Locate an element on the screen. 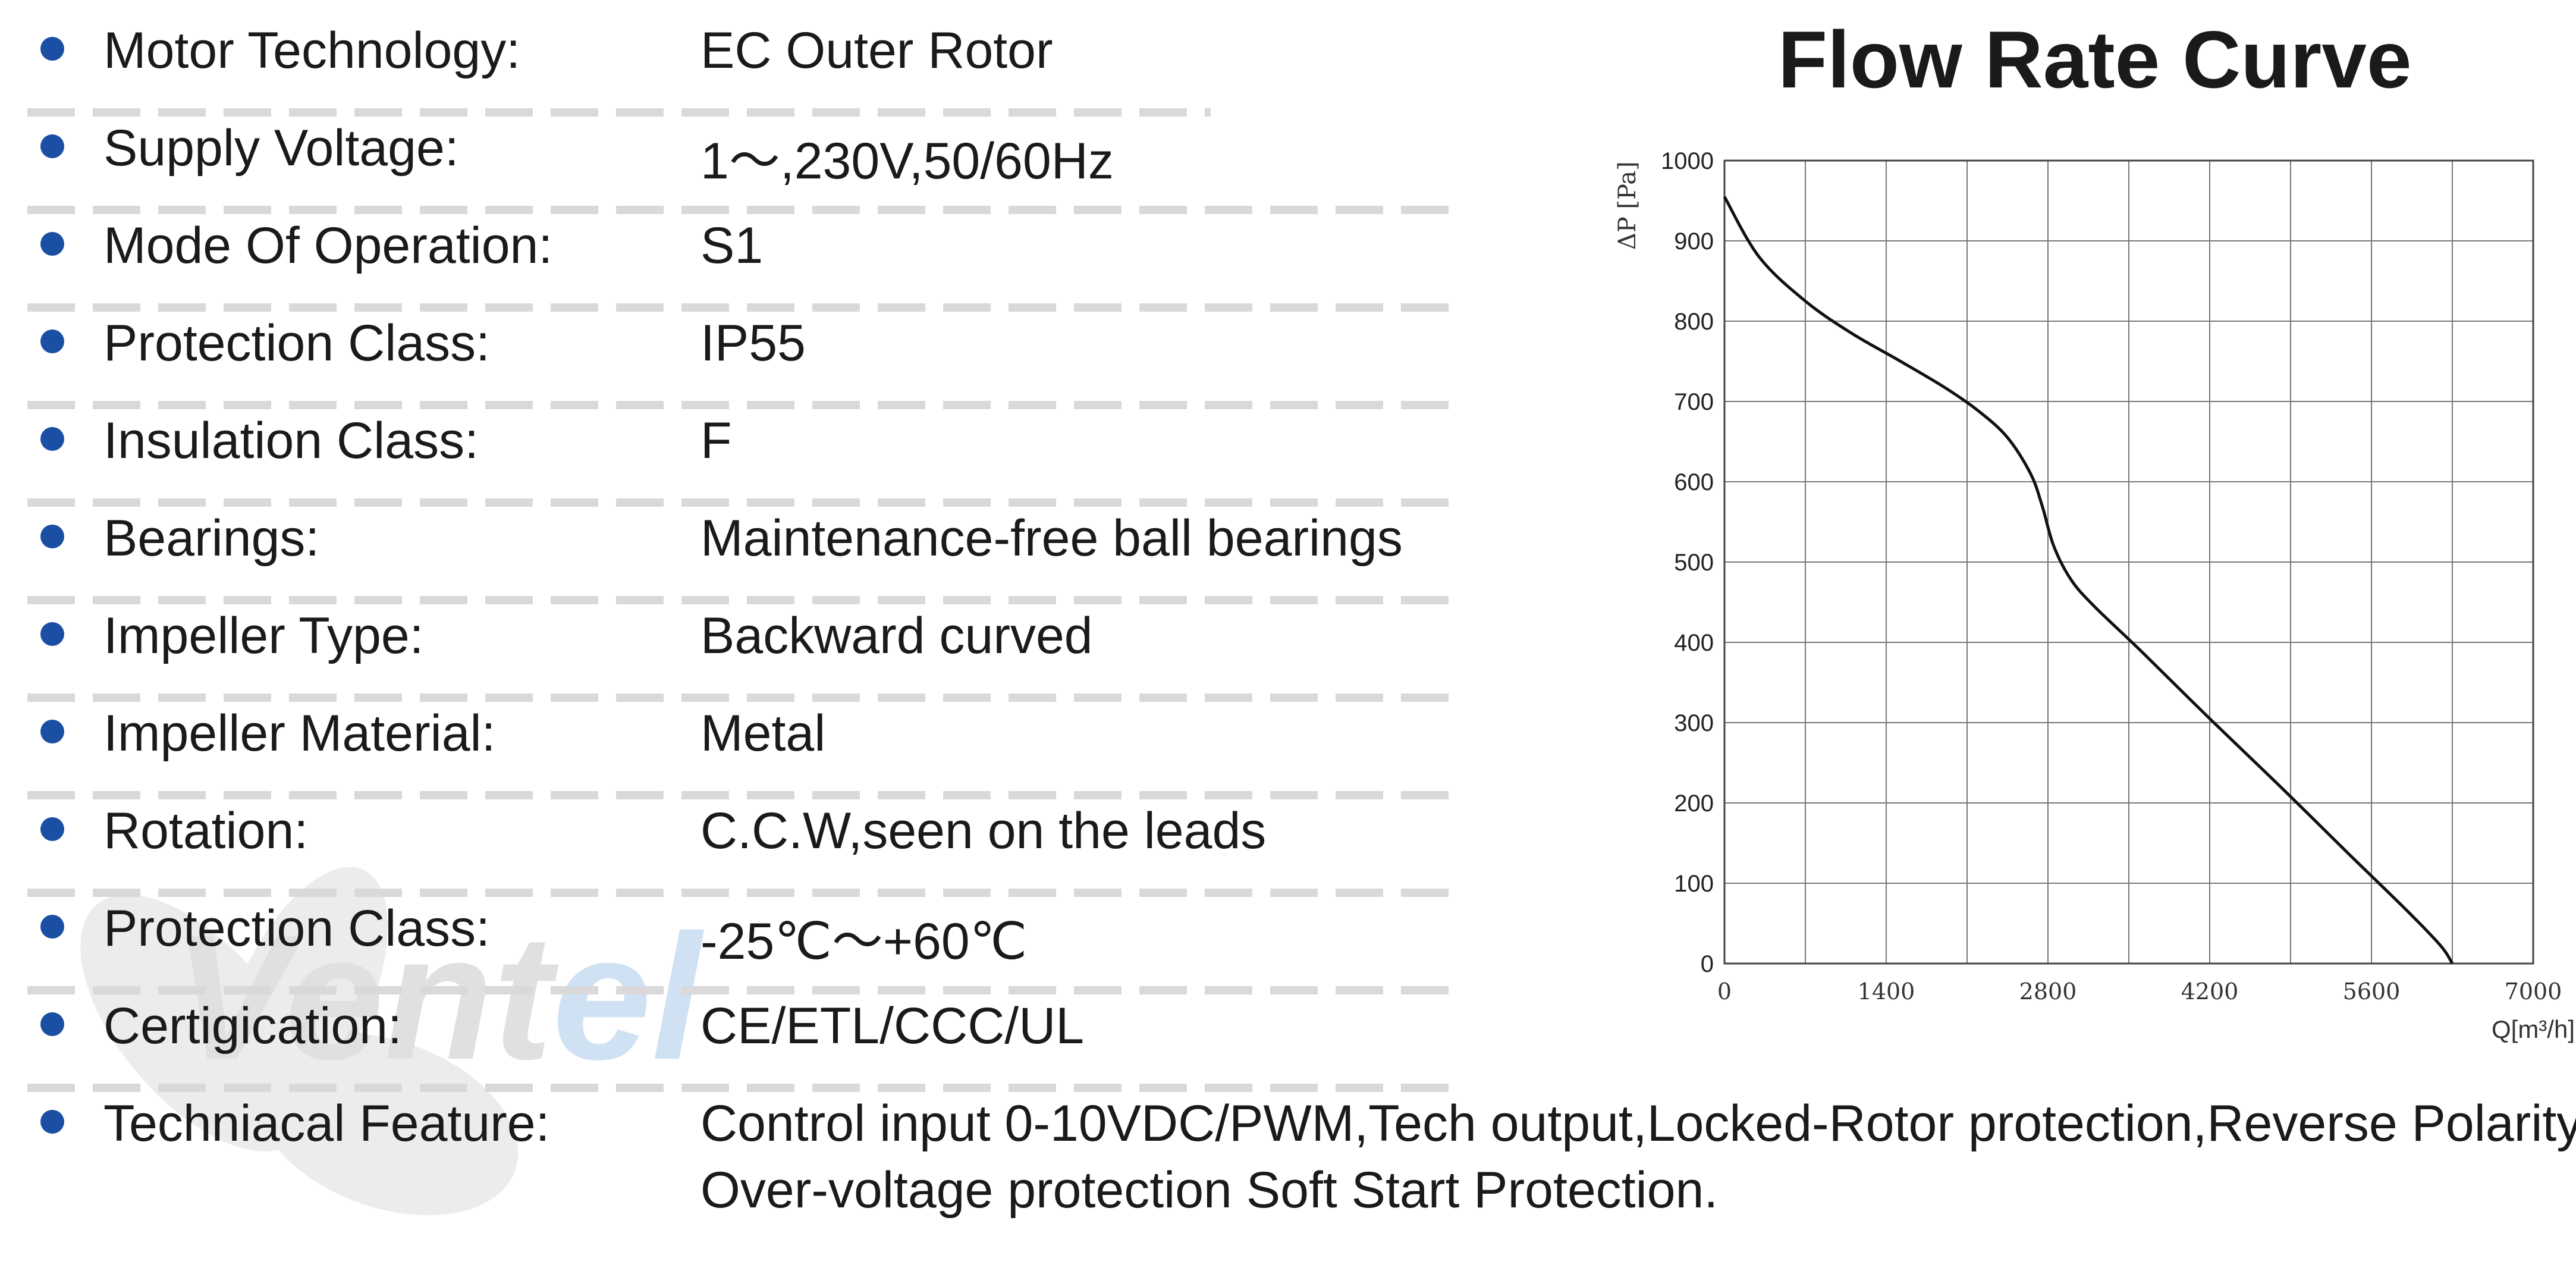 This screenshot has width=2576, height=1274. spec-label: Motor Technology: is located at coordinates (312, 50).